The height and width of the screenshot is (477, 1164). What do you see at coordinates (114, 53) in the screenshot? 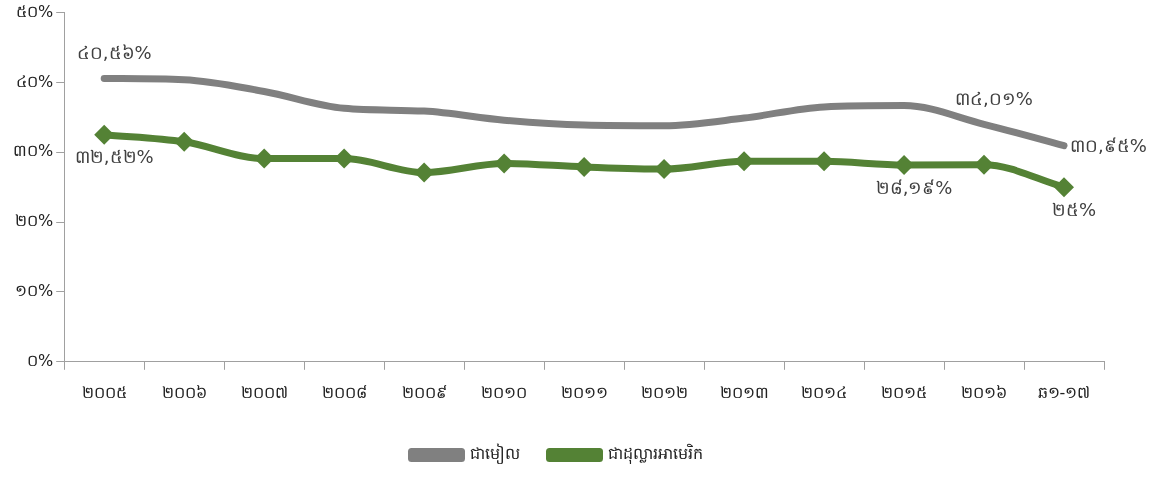
I see `data-label: ៤០,៥៦%` at bounding box center [114, 53].